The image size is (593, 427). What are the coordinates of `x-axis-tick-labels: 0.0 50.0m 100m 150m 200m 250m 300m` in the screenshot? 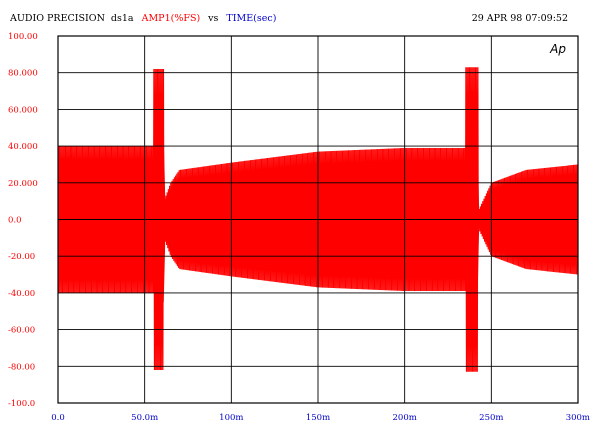 It's located at (320, 418).